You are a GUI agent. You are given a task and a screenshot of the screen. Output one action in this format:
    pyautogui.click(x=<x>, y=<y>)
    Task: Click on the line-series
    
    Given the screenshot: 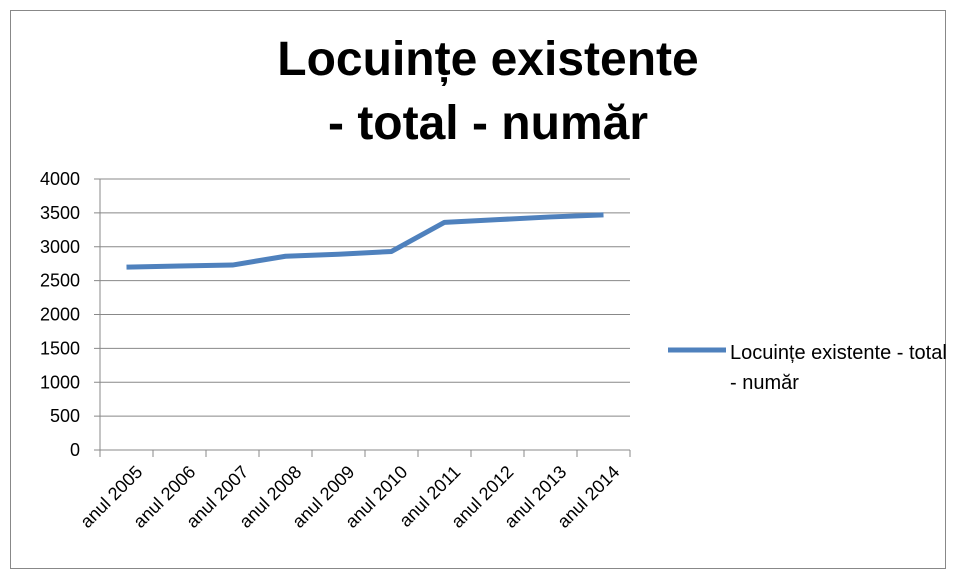 What is the action you would take?
    pyautogui.click(x=365, y=241)
    